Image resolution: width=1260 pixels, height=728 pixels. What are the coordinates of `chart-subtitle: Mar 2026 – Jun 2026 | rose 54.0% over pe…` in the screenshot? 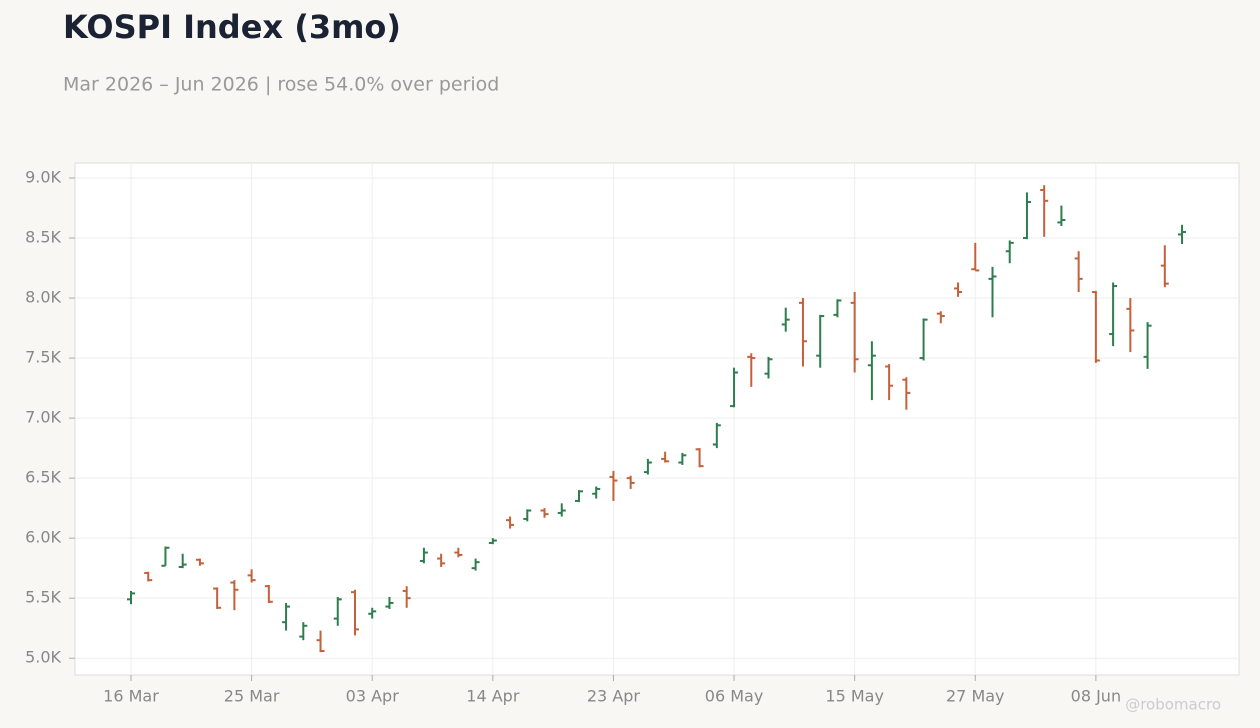 It's located at (281, 85).